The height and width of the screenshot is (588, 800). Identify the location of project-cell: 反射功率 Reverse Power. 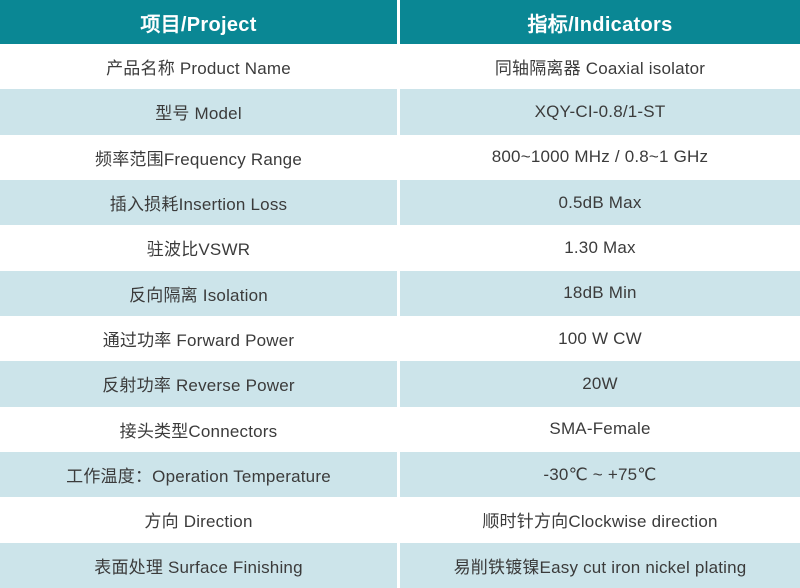
(200, 384).